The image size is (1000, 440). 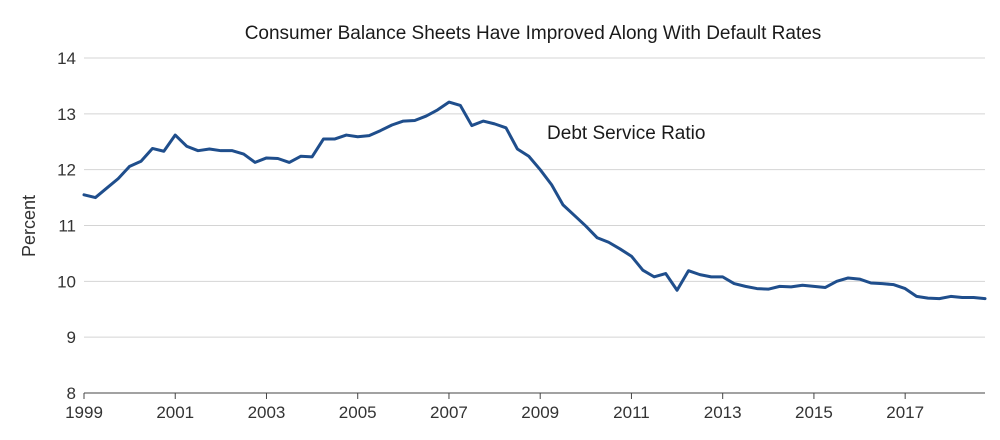 I want to click on y-tick-label: 13, so click(x=66, y=114).